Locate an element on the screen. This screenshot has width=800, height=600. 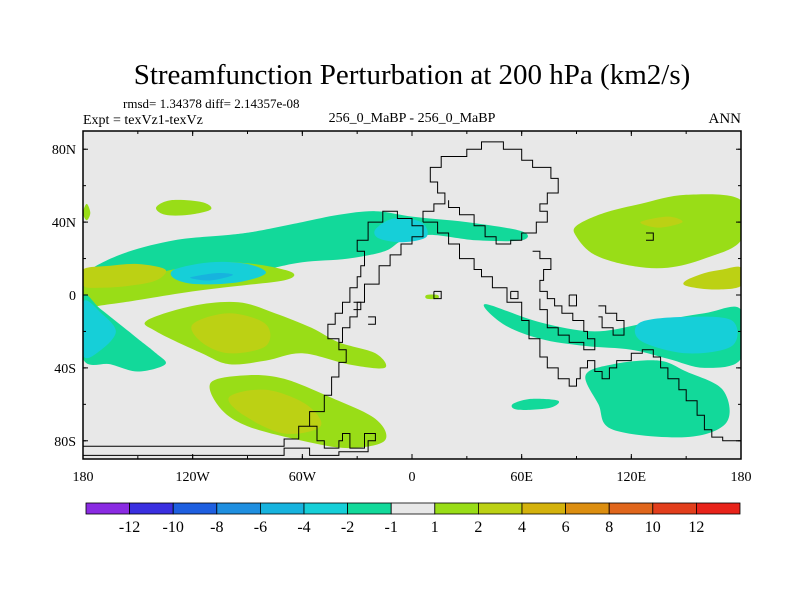
x-tick-label: 120E is located at coordinates (632, 477).